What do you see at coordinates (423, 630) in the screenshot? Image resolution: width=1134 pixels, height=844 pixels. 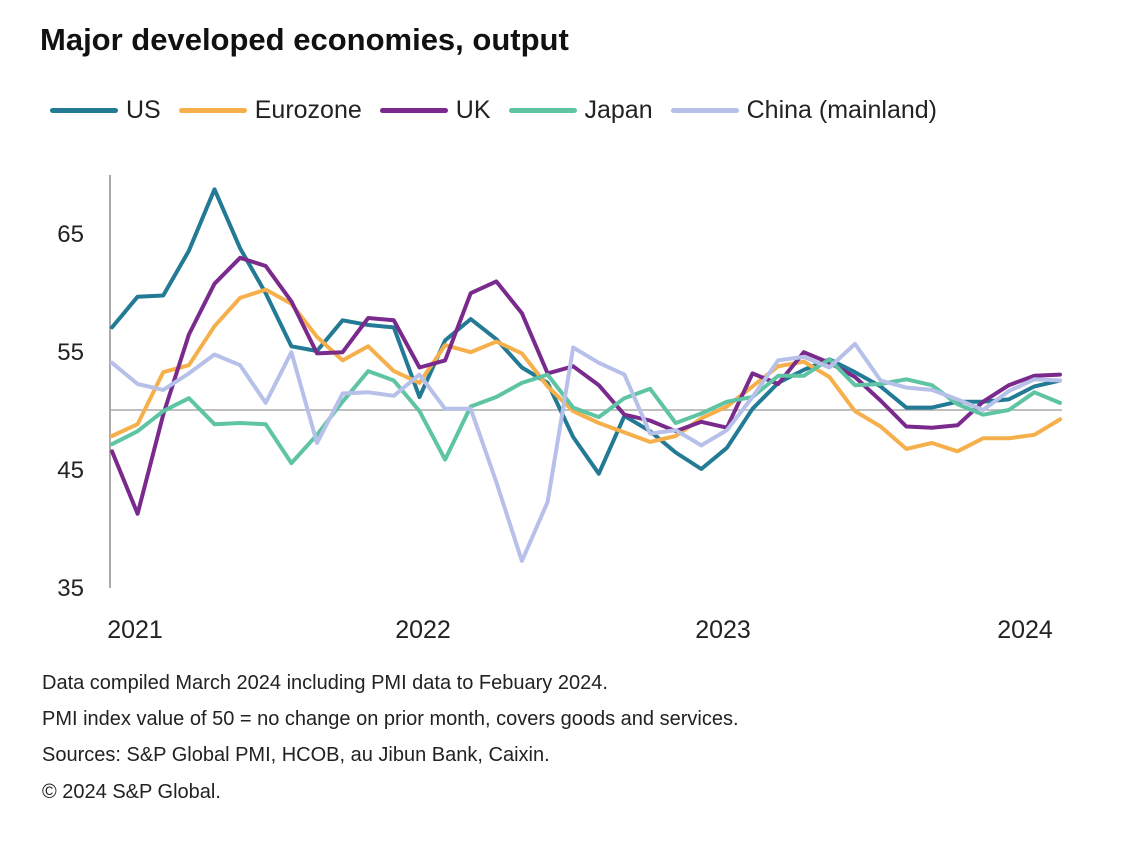 I see `x-tick-label: 2022` at bounding box center [423, 630].